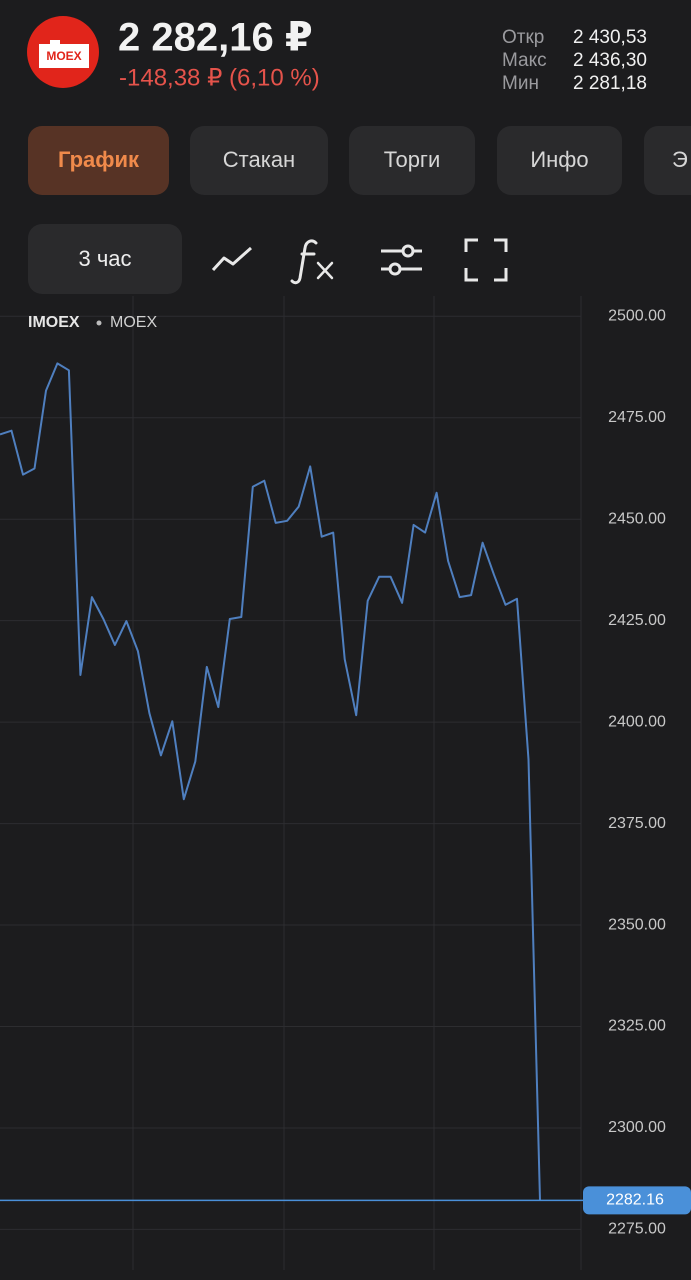  I want to click on exchange: MOEX, so click(133, 322).